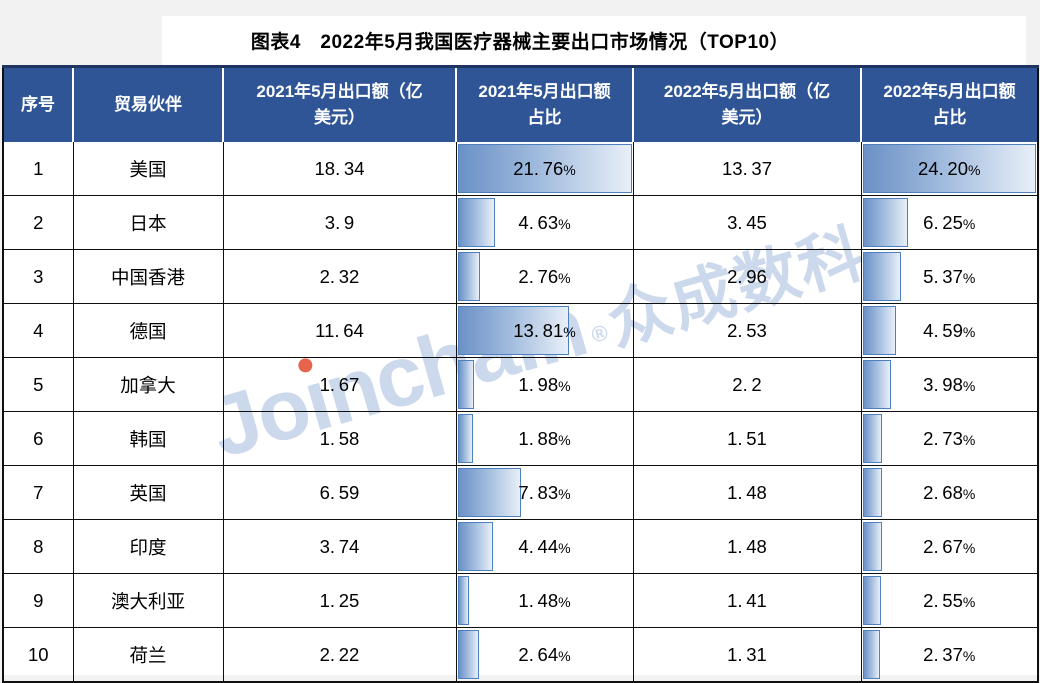 The image size is (1040, 683). Describe the element at coordinates (38, 654) in the screenshot. I see `rank-cell: 10` at that location.